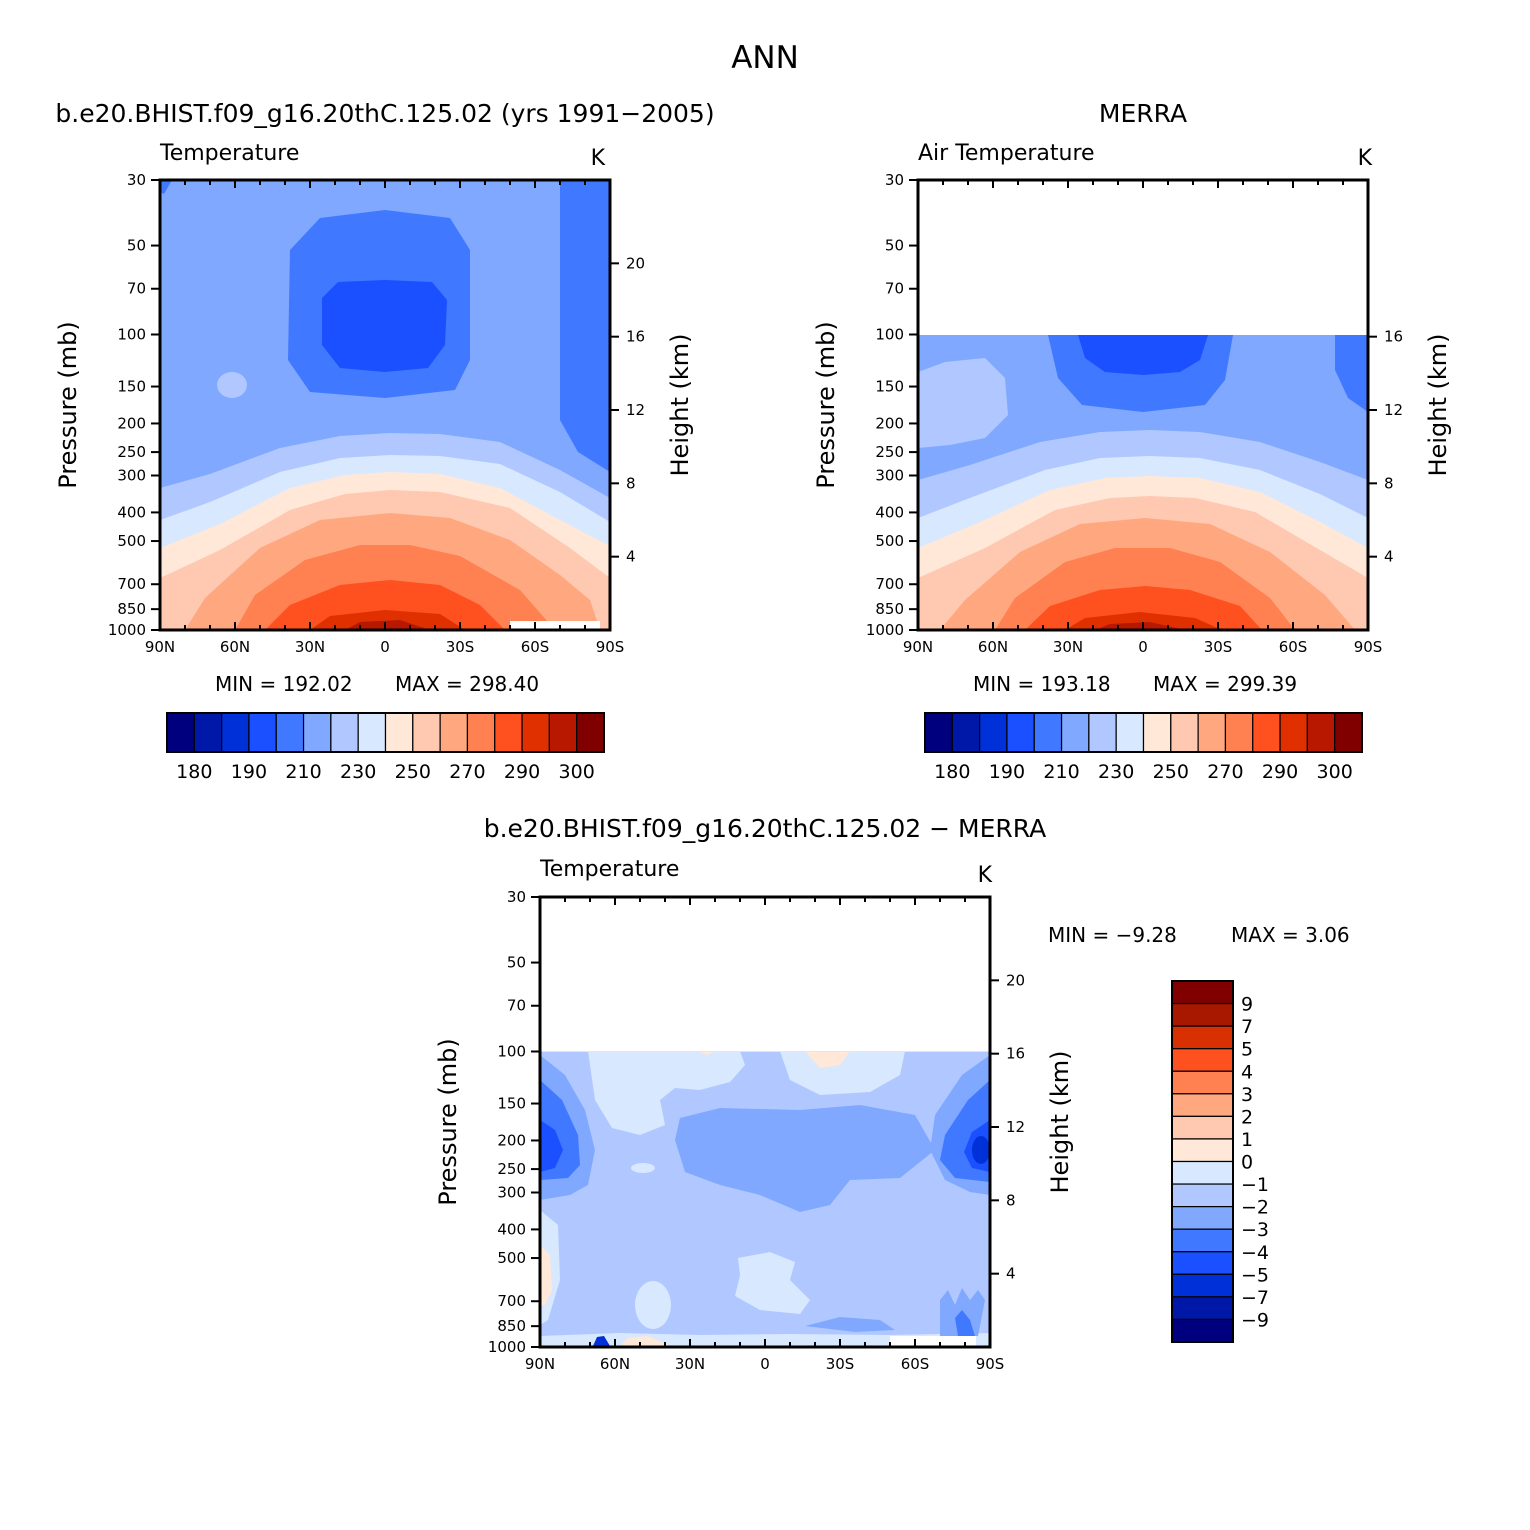 The image size is (1530, 1530). What do you see at coordinates (610, 647) in the screenshot?
I see `x-tick-label: 90S` at bounding box center [610, 647].